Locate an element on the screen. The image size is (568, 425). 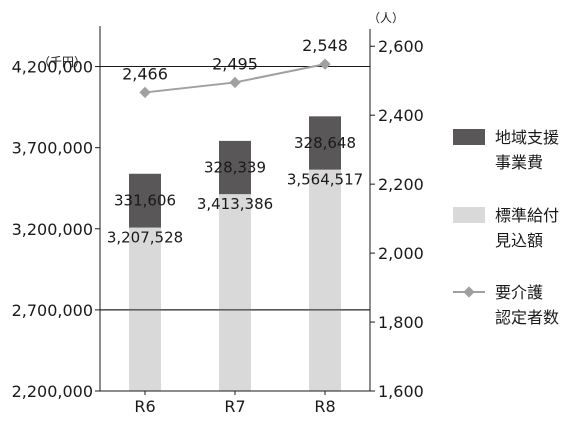
bar-value-label-standard-benefit-R7: 3,413,386 is located at coordinates (235, 204).